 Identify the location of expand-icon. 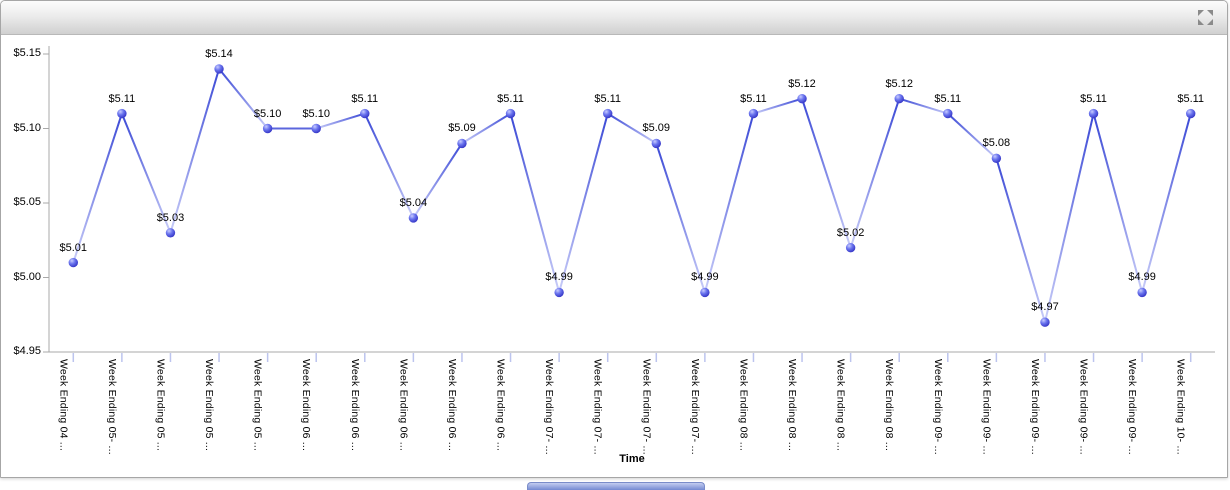
(1205, 17).